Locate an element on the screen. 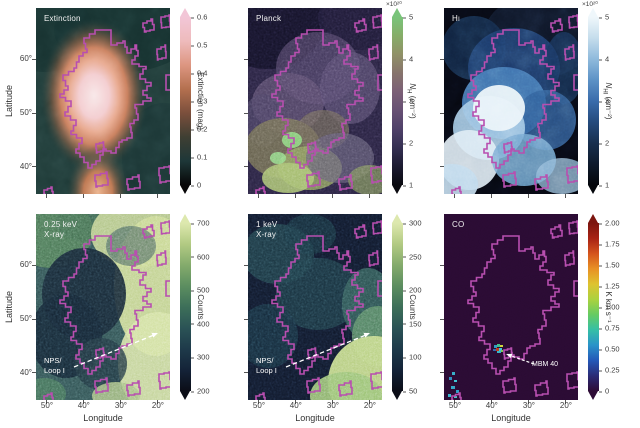 Image resolution: width=640 pixels, height=428 pixels. colorbar-ticks: 5 4 3 2 1 is located at coordinates (614, 101).